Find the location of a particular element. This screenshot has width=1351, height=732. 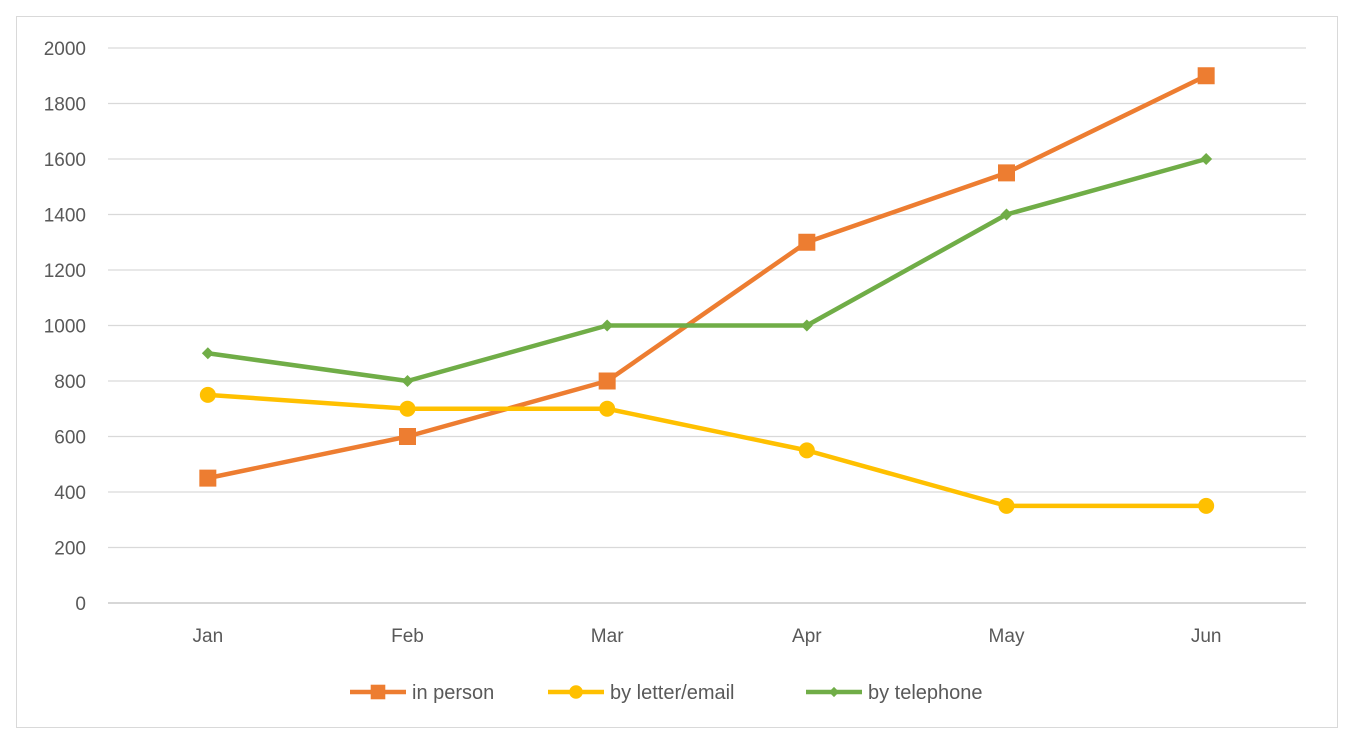

y-tick-label: 1800 is located at coordinates (65, 105).